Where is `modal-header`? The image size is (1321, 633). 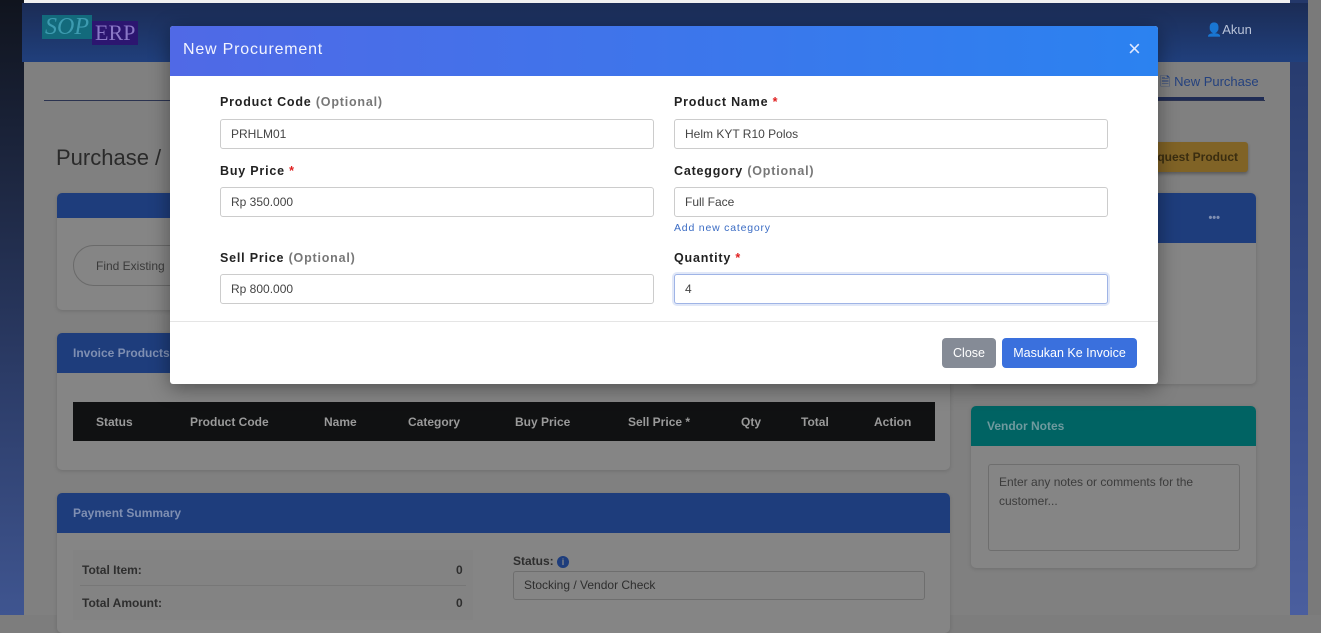
modal-header is located at coordinates (664, 51).